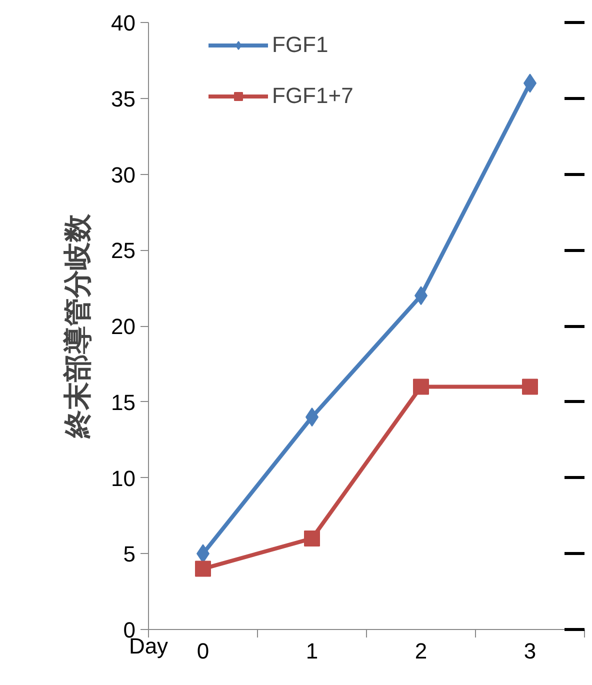 The width and height of the screenshot is (592, 685). I want to click on y-tick-label: 40, so click(123, 23).